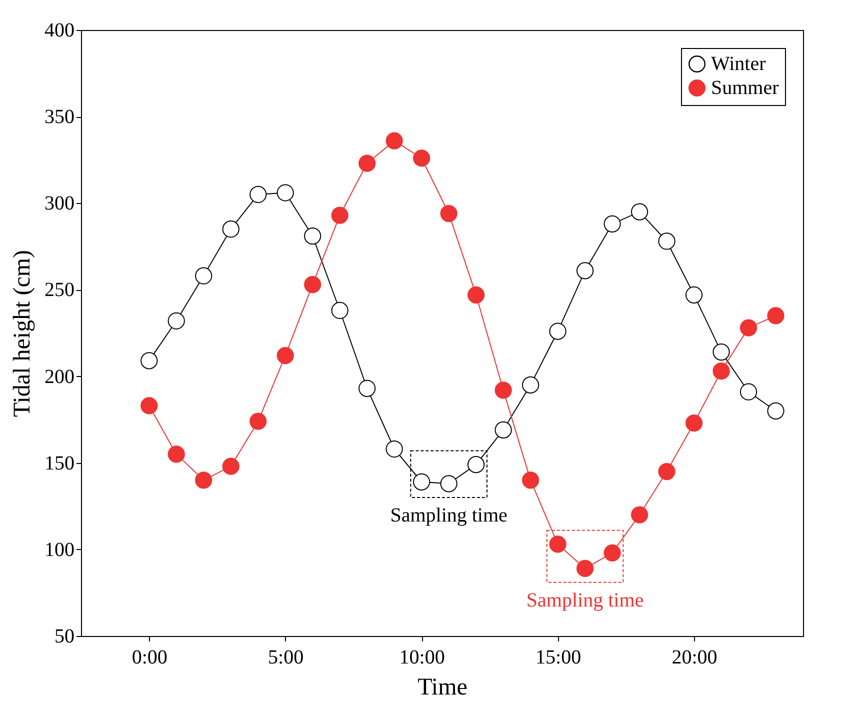 The height and width of the screenshot is (704, 854). Describe the element at coordinates (695, 657) in the screenshot. I see `x-tick-label: 20:00` at that location.